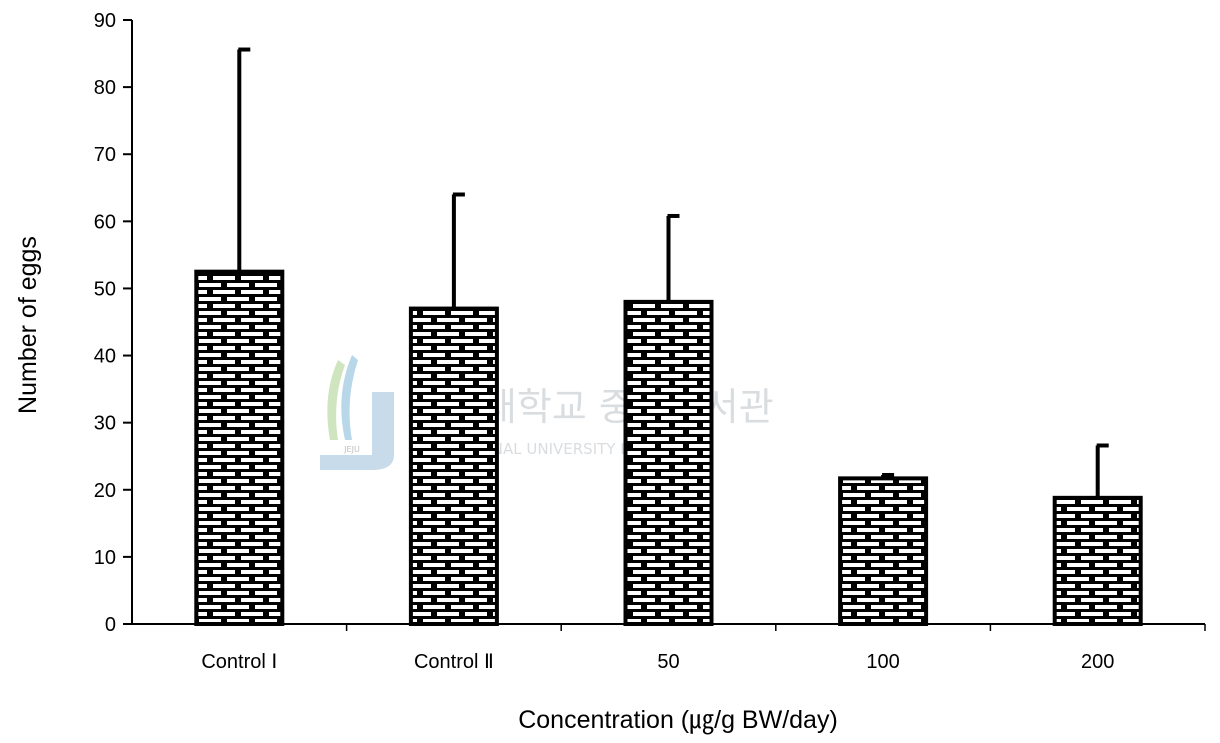 This screenshot has height=743, width=1220. What do you see at coordinates (105, 424) in the screenshot?
I see `y-tick-label: 30` at bounding box center [105, 424].